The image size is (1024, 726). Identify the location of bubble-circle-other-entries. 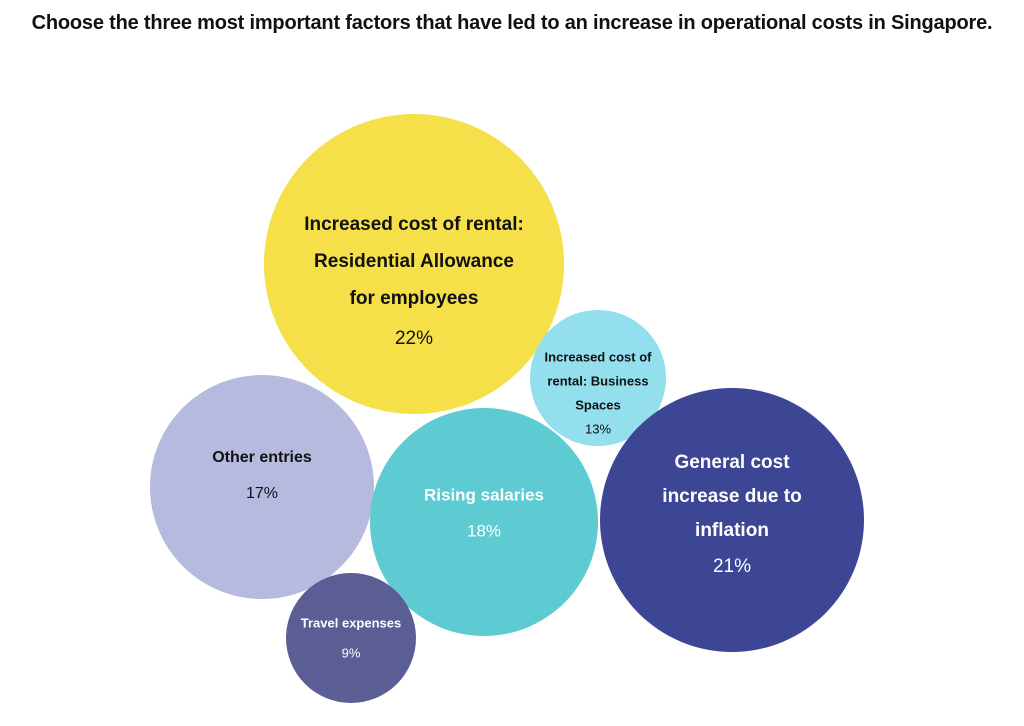
(262, 487).